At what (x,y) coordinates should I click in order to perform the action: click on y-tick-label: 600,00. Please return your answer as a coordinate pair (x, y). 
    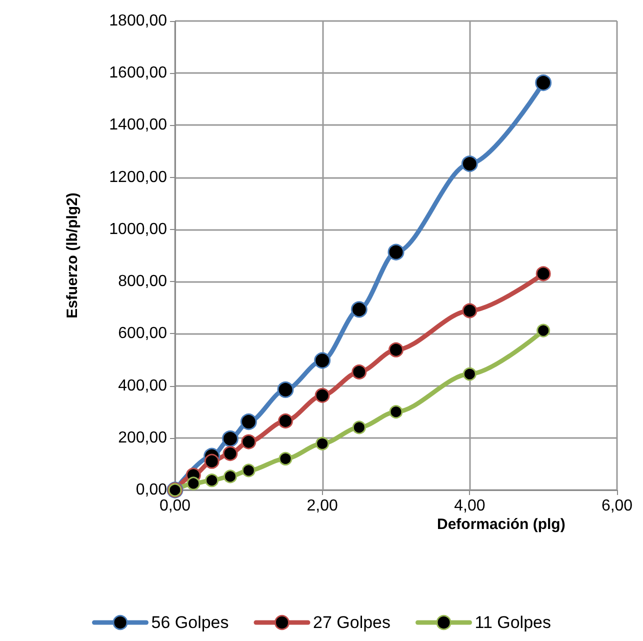
    Looking at the image, I should click on (143, 333).